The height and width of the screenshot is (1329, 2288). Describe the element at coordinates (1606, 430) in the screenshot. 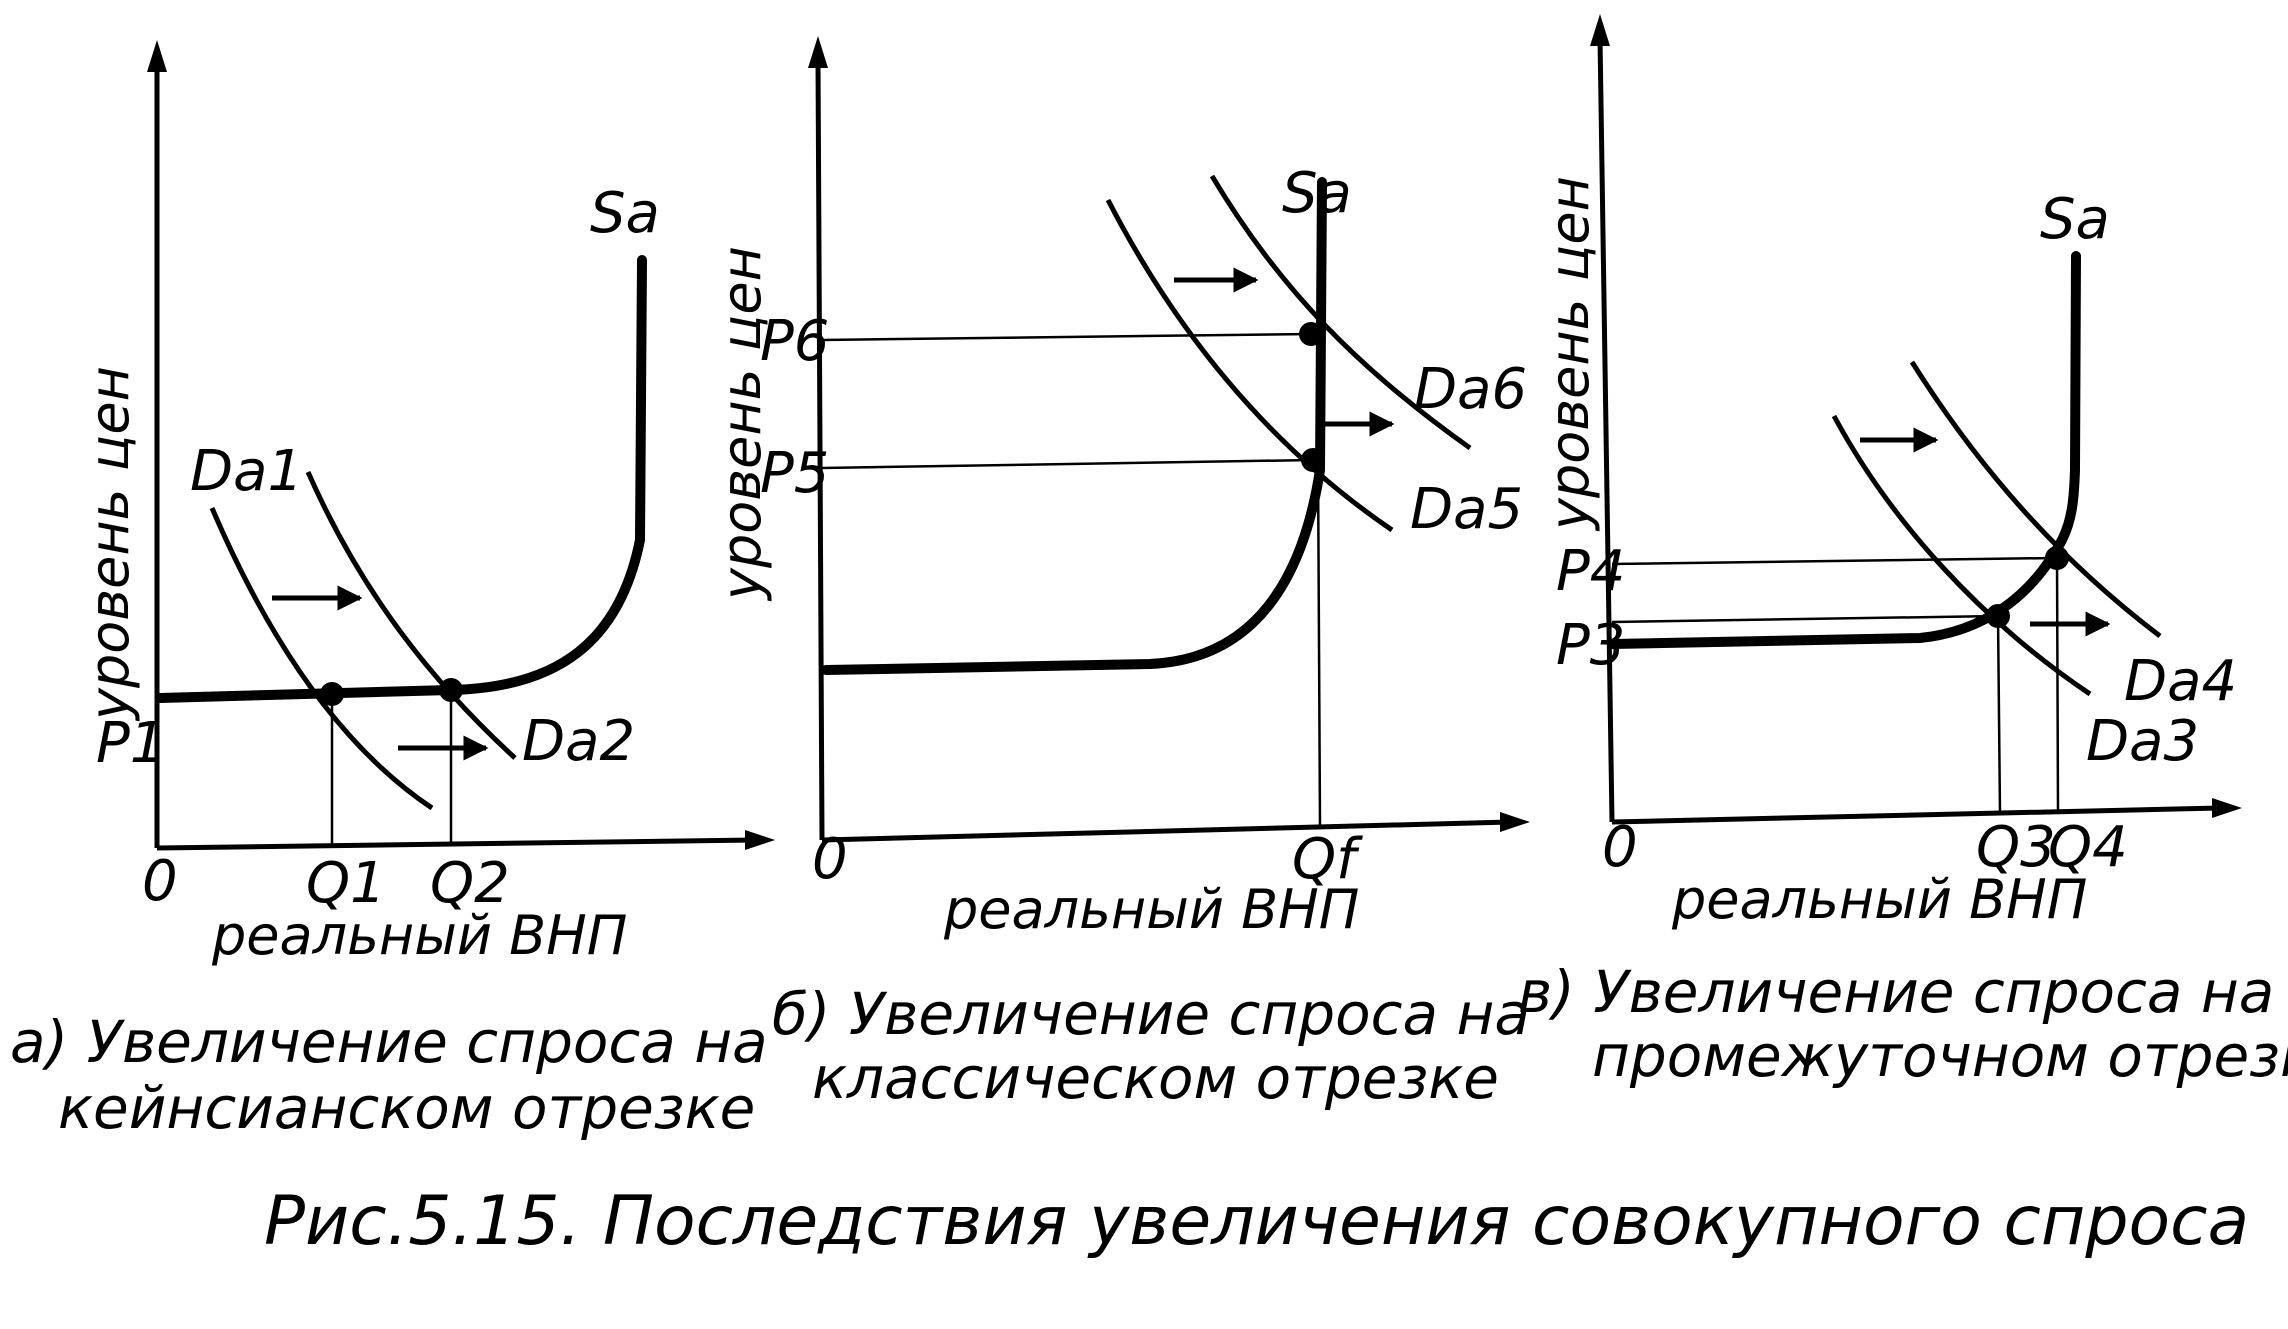

I see `panel-c-y-axis` at that location.